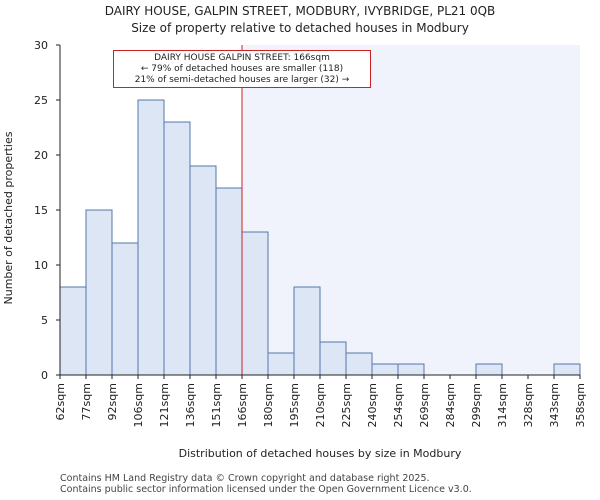  What do you see at coordinates (112, 401) in the screenshot?
I see `x-tick-label: 92sqm` at bounding box center [112, 401].